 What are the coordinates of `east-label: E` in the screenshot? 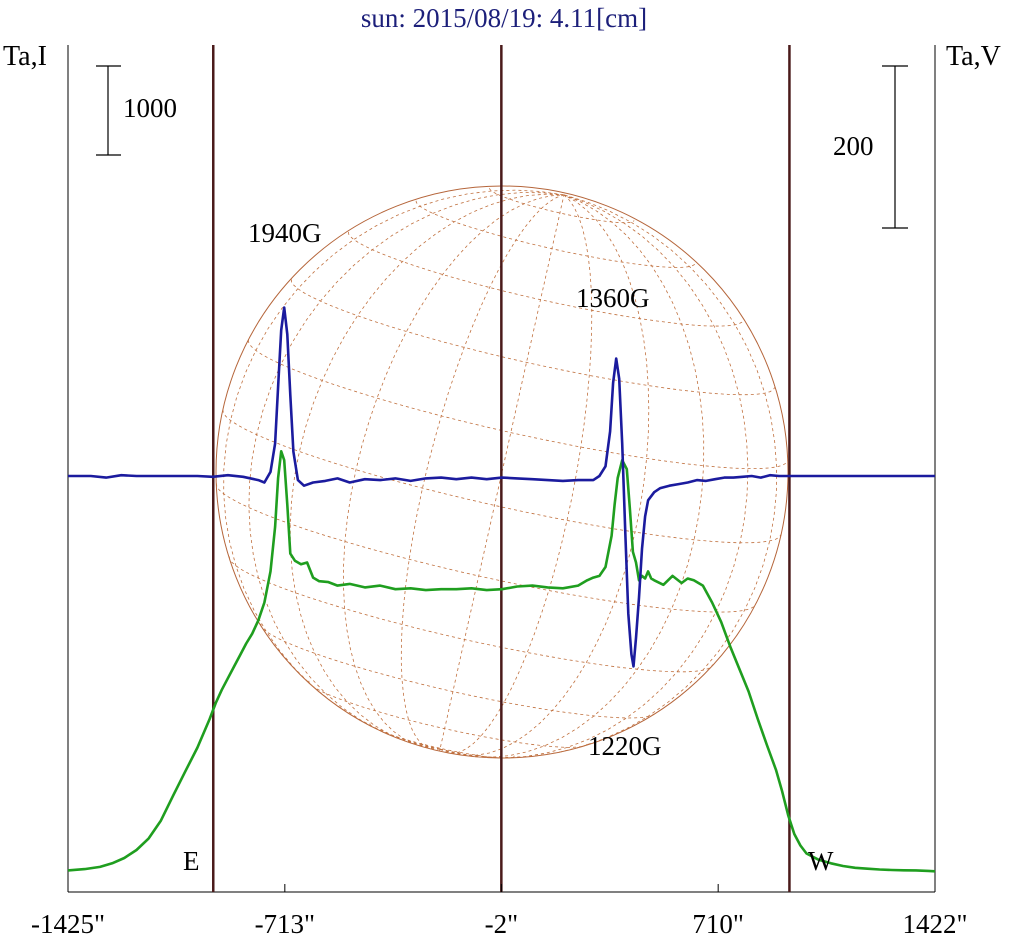 It's located at (191, 861).